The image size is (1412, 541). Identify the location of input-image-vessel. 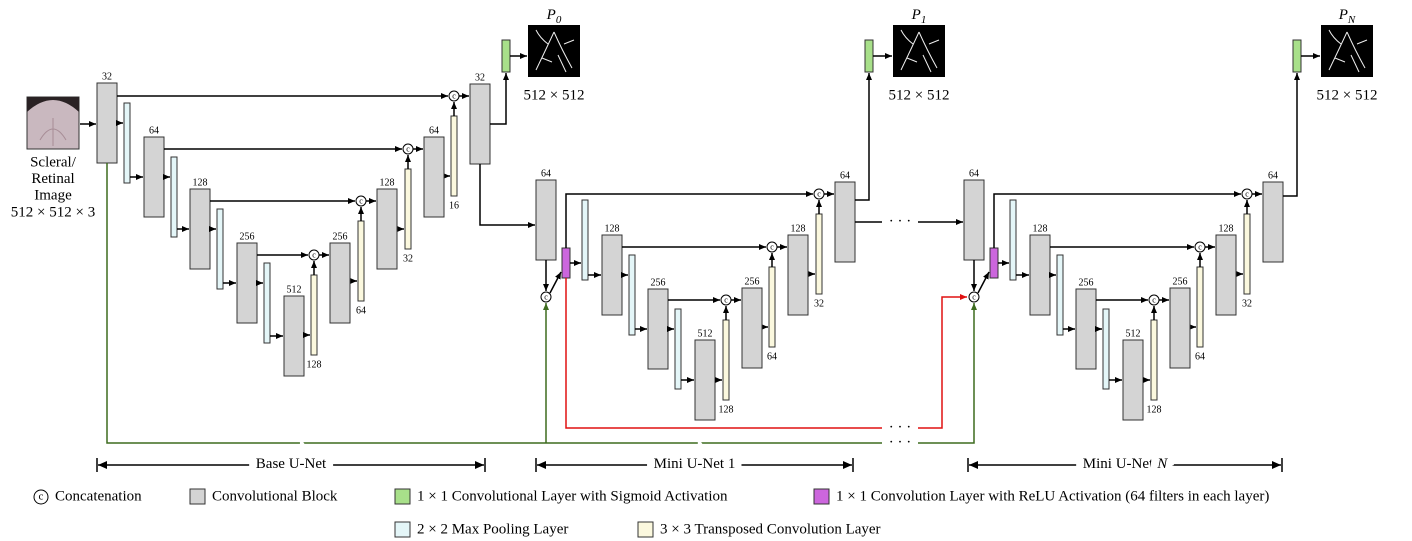
(53, 132).